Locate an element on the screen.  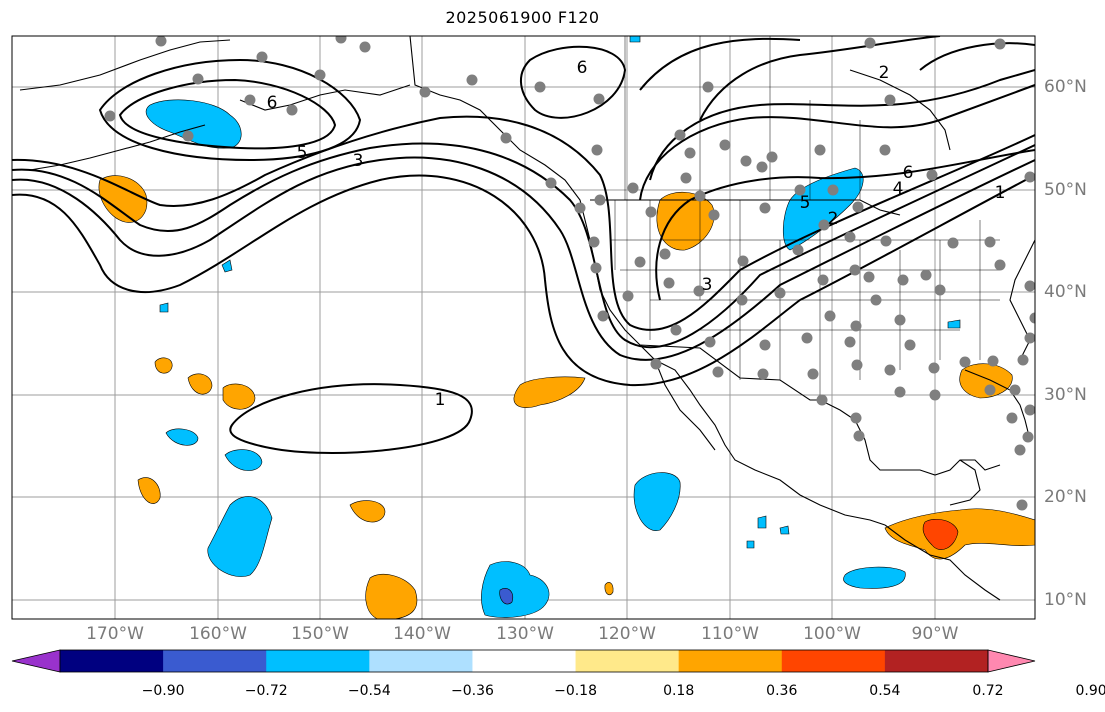
alaska-coast is located at coordinates (215, 75).